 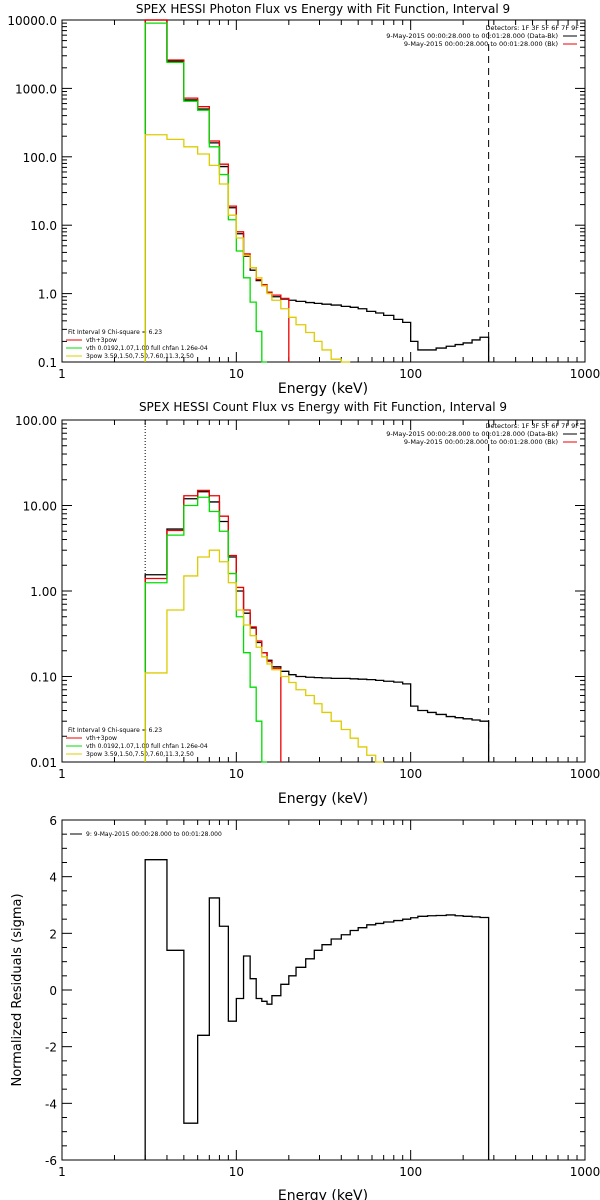 What do you see at coordinates (32, 21) in the screenshot?
I see `photon-y-tick-label: 10000.0` at bounding box center [32, 21].